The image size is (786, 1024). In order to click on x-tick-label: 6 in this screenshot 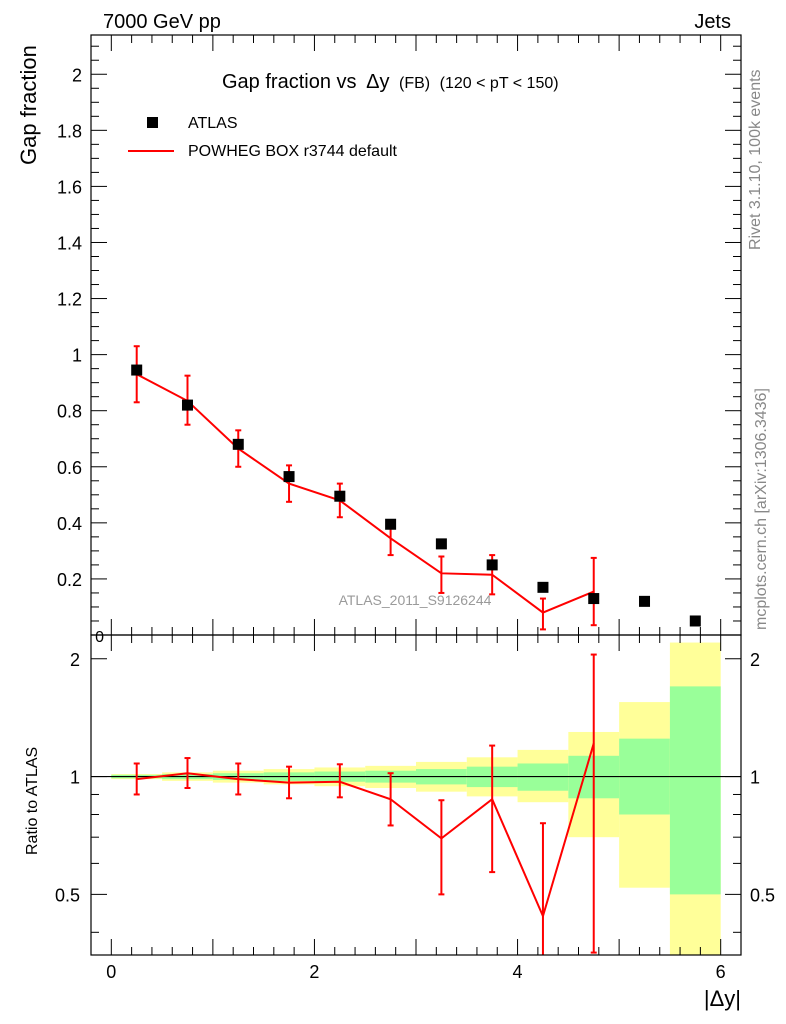, I will do `click(721, 972)`.